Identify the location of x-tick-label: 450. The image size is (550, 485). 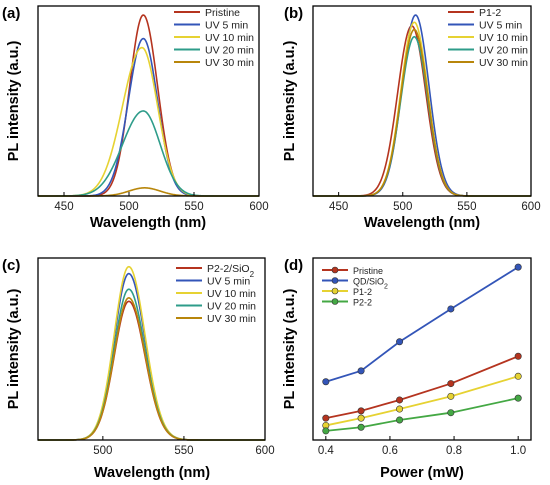
(338, 207).